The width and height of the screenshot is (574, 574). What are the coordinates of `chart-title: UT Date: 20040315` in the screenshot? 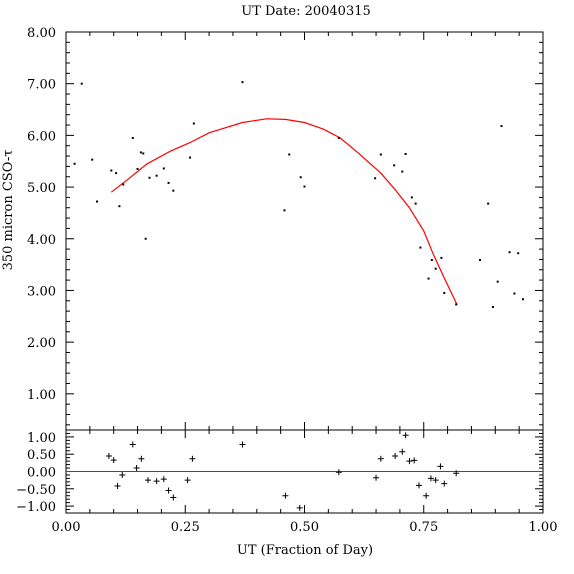 It's located at (306, 11).